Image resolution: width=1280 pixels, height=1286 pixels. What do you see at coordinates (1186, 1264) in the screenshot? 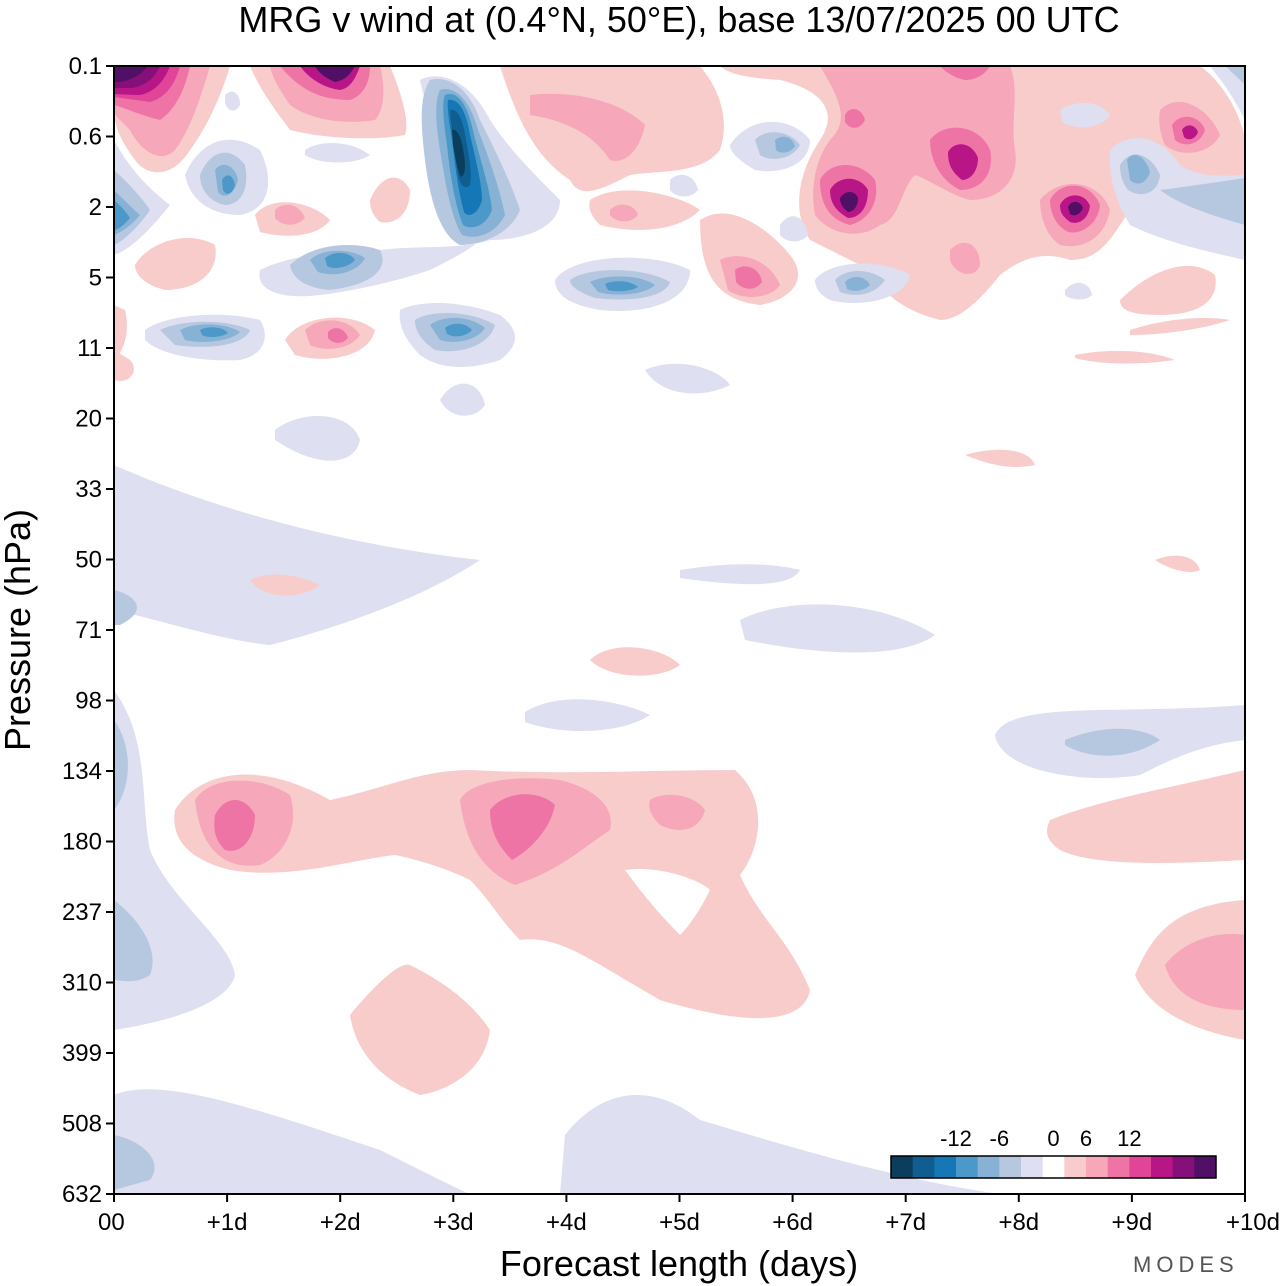
I see `modes-logo: MODES` at bounding box center [1186, 1264].